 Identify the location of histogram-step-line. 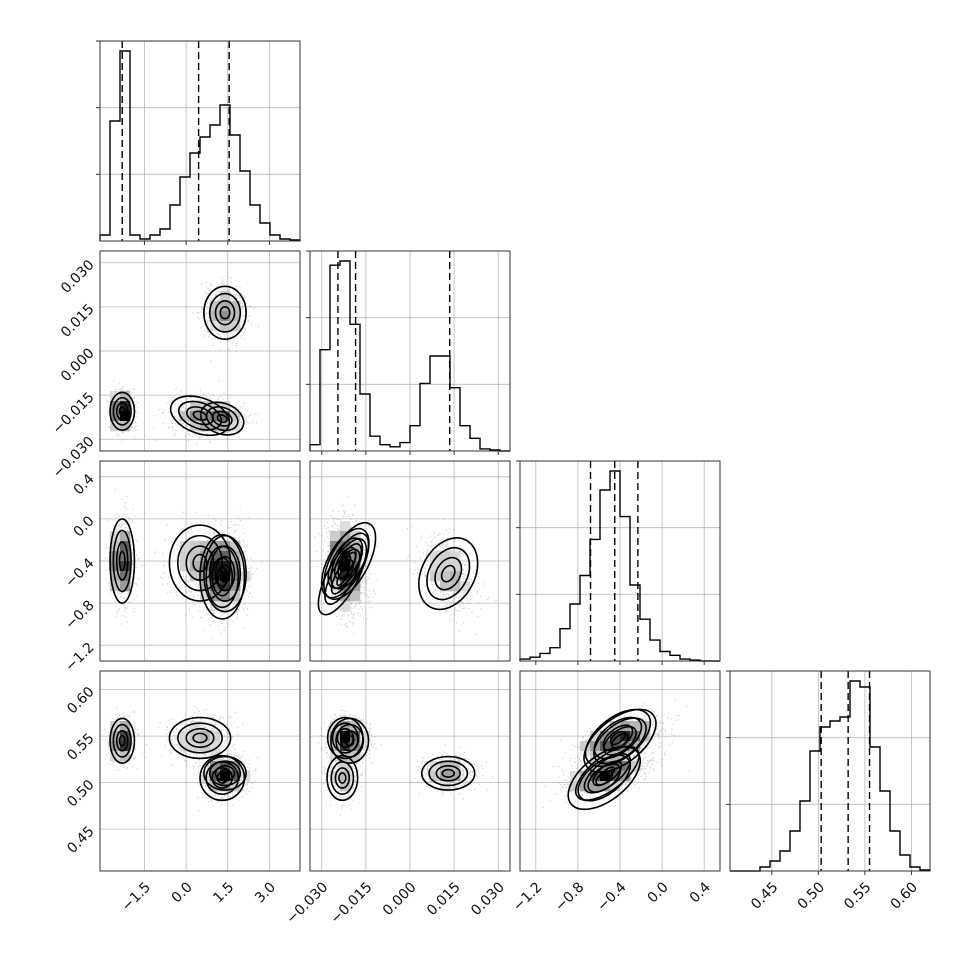
(409, 356).